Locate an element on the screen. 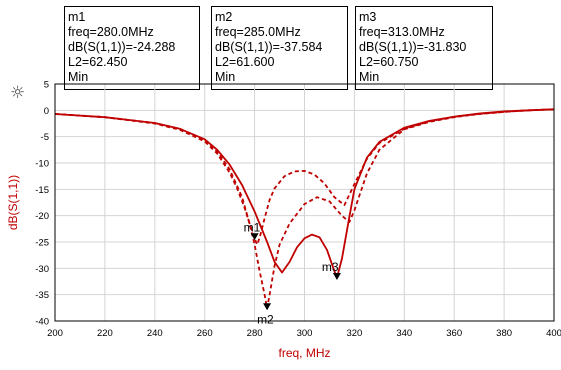 This screenshot has height=370, width=561. y-tick-label: 5 is located at coordinates (46, 85).